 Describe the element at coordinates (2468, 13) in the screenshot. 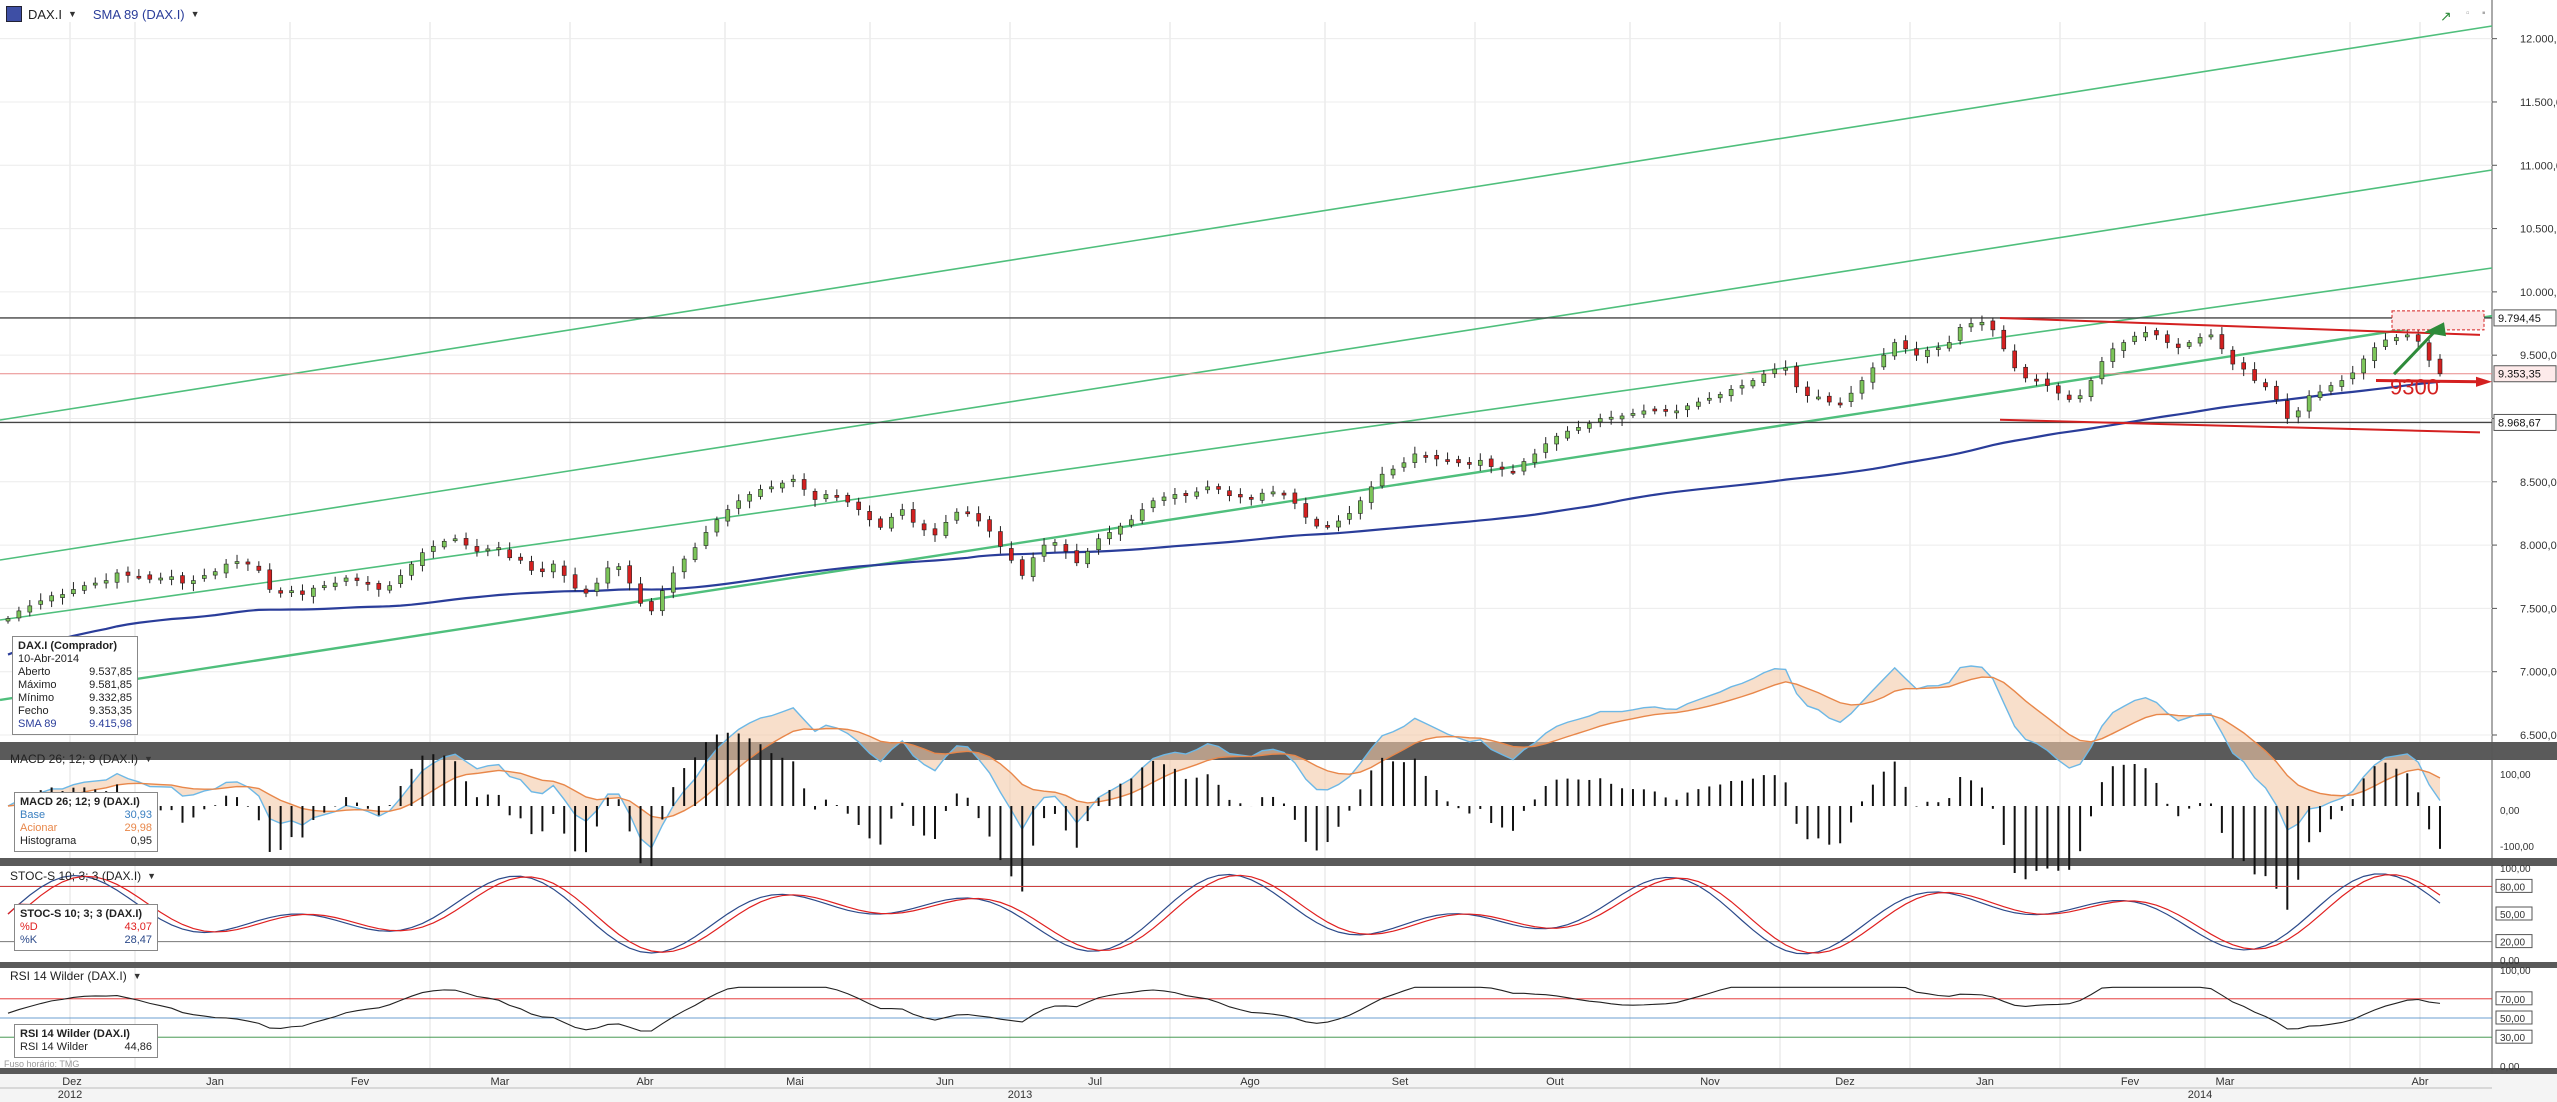

I see `panel-settings-icon: ▫` at that location.